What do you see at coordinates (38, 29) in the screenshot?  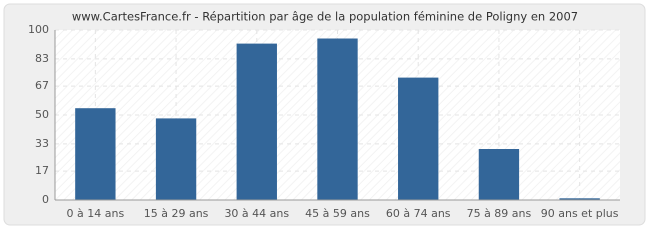 I see `y-tick-label: 100` at bounding box center [38, 29].